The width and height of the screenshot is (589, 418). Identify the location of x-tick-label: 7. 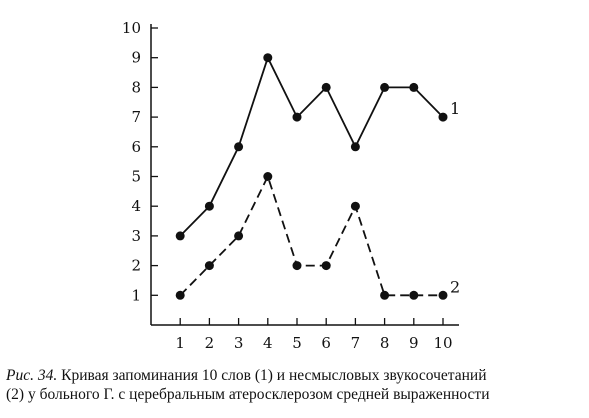
(356, 343).